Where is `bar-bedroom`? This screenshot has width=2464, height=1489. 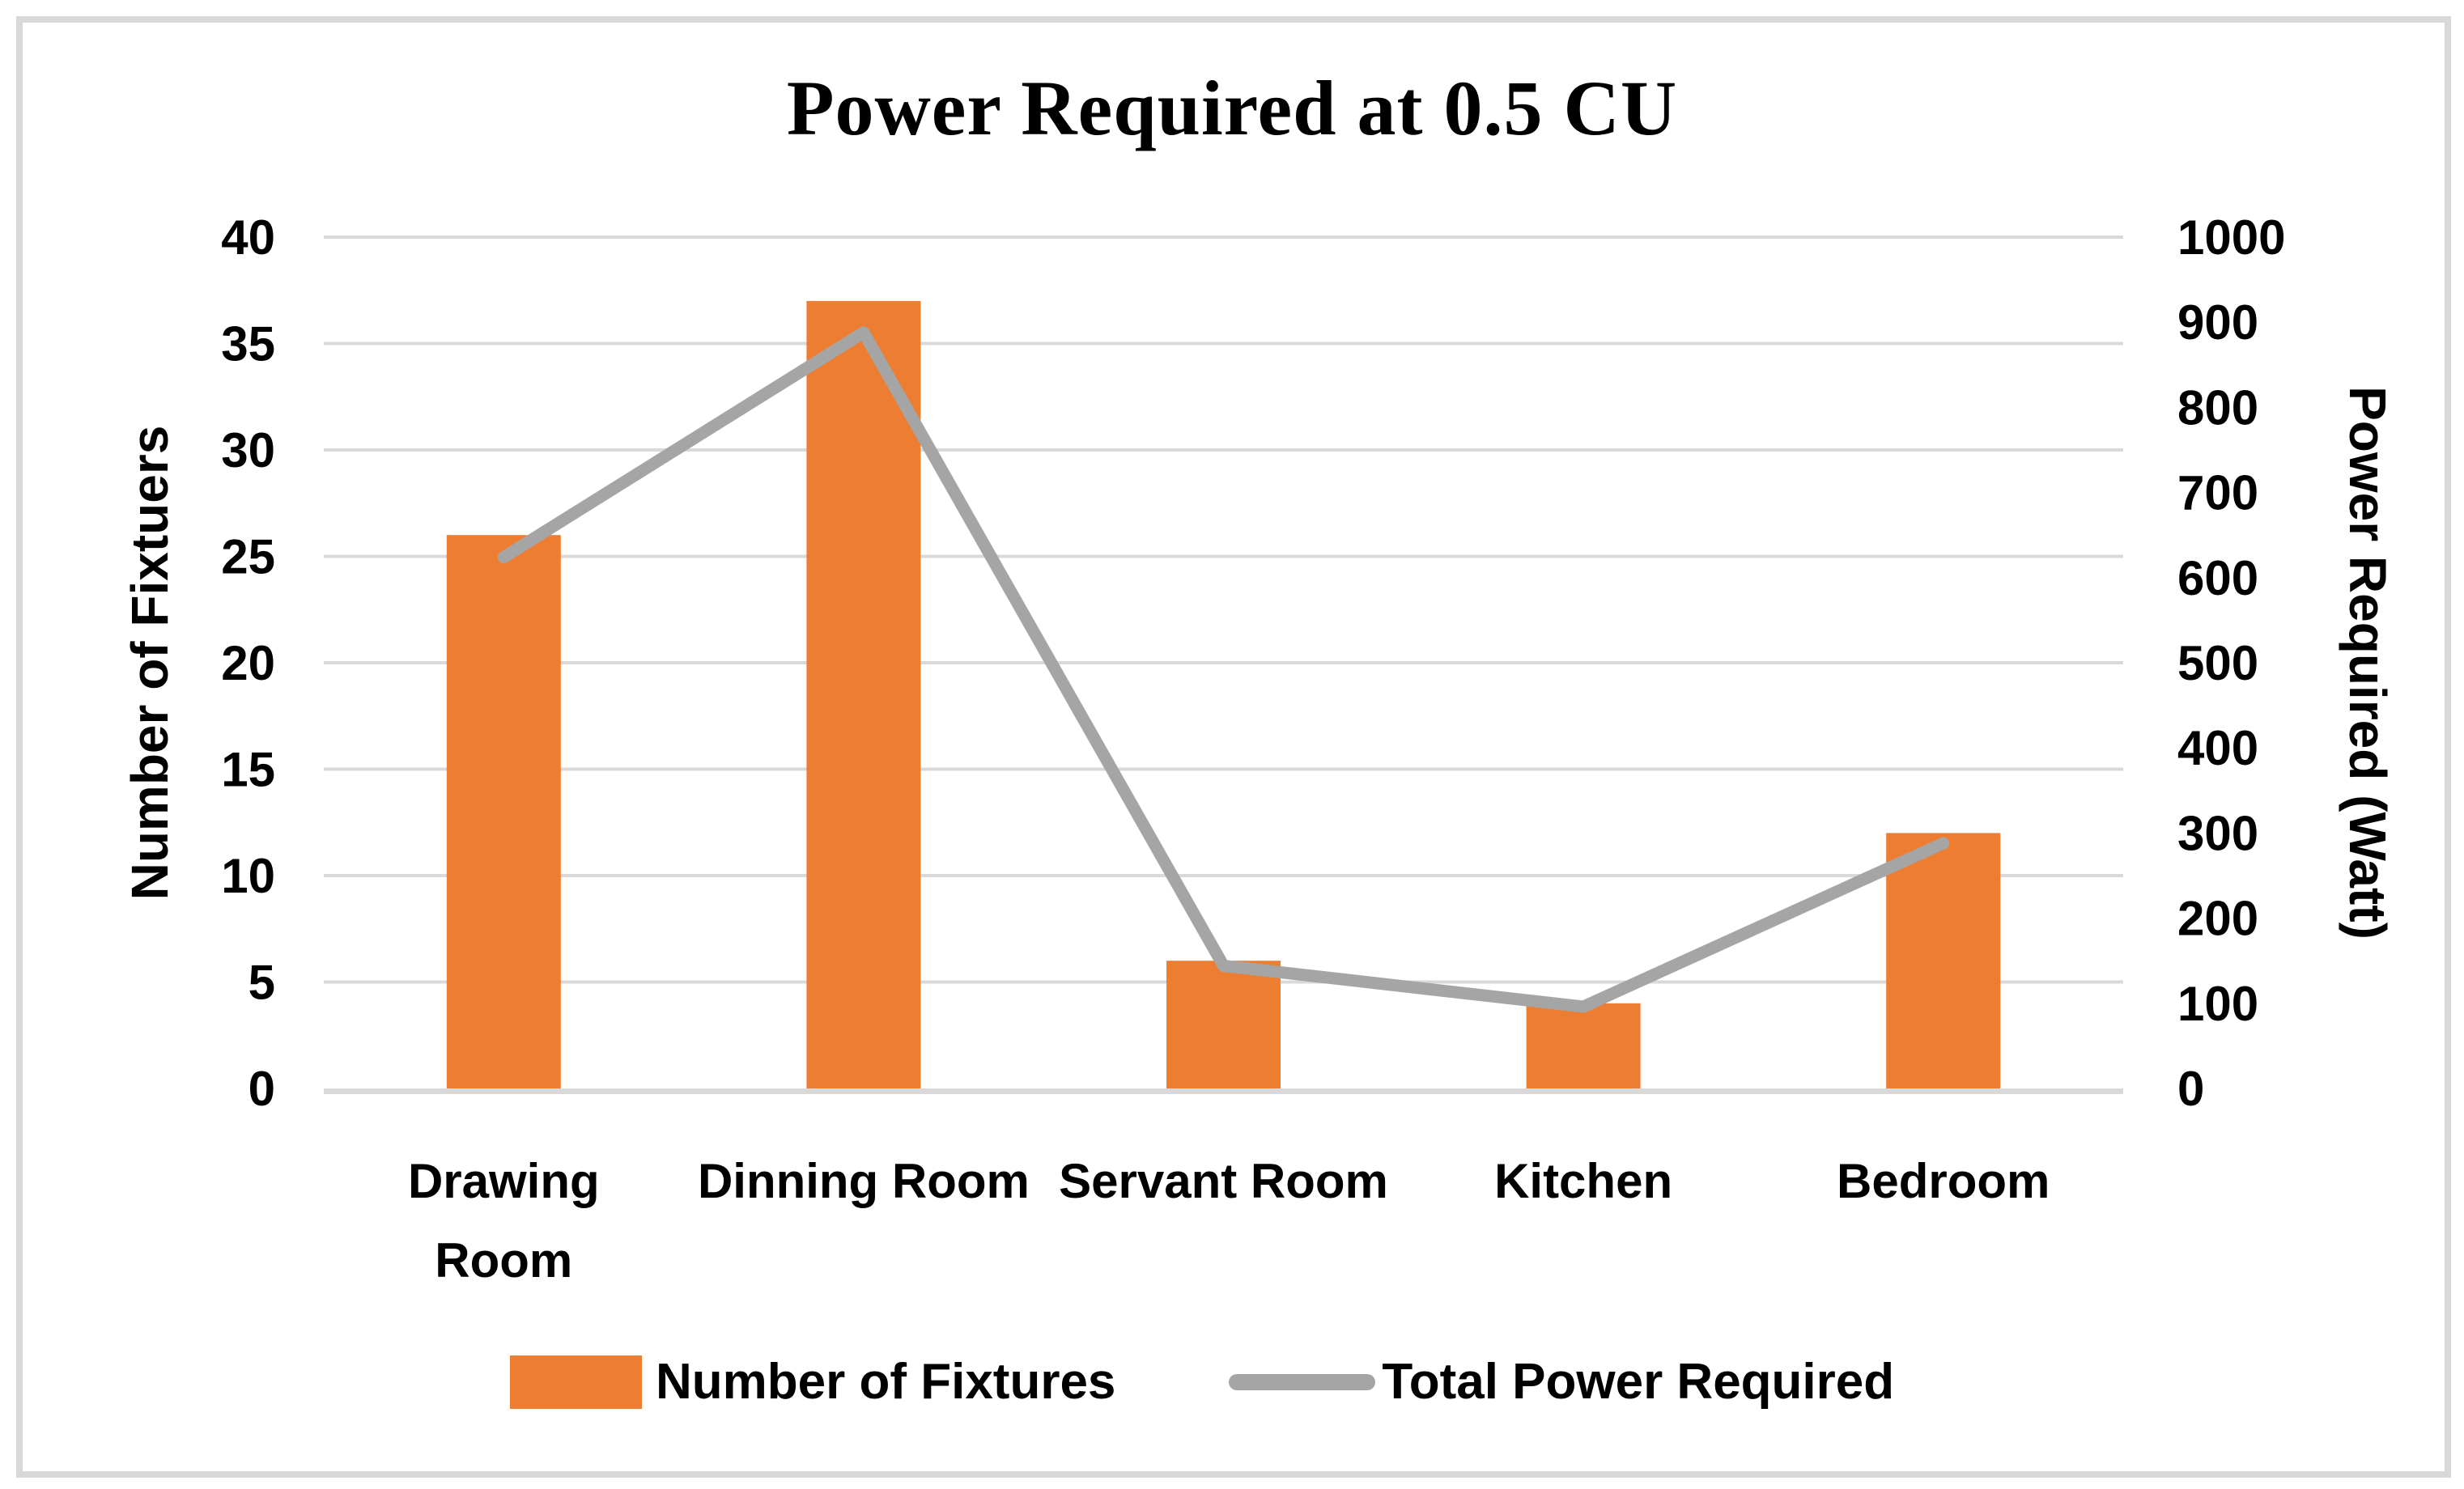
bar-bedroom is located at coordinates (1944, 960).